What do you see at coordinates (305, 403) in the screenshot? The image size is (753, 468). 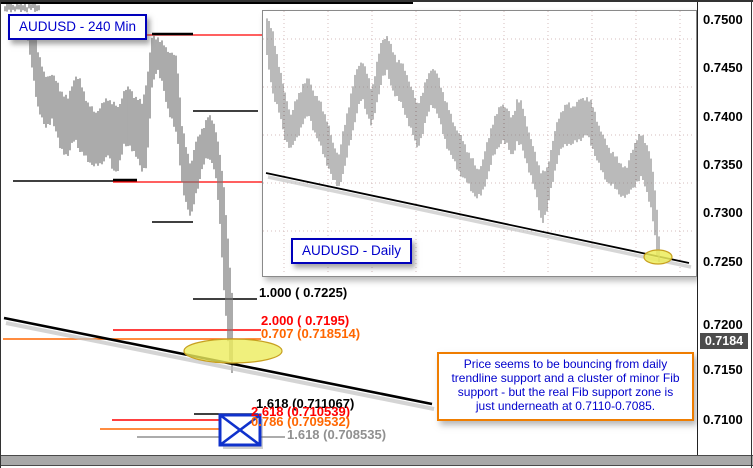 I see `fib-label: 1.618 (0.711067)` at bounding box center [305, 403].